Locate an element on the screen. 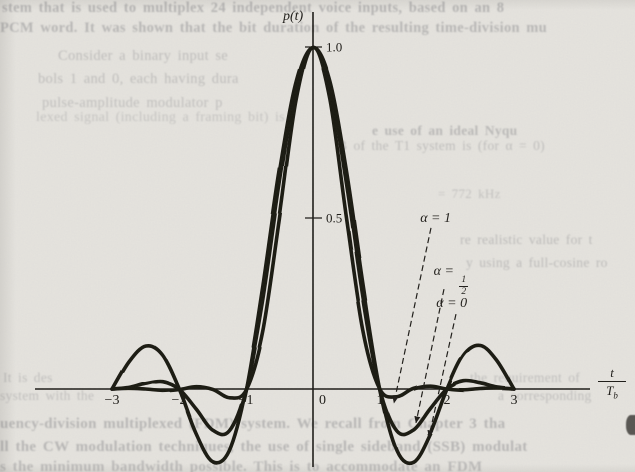  scan-vignette-top is located at coordinates (317, 5).